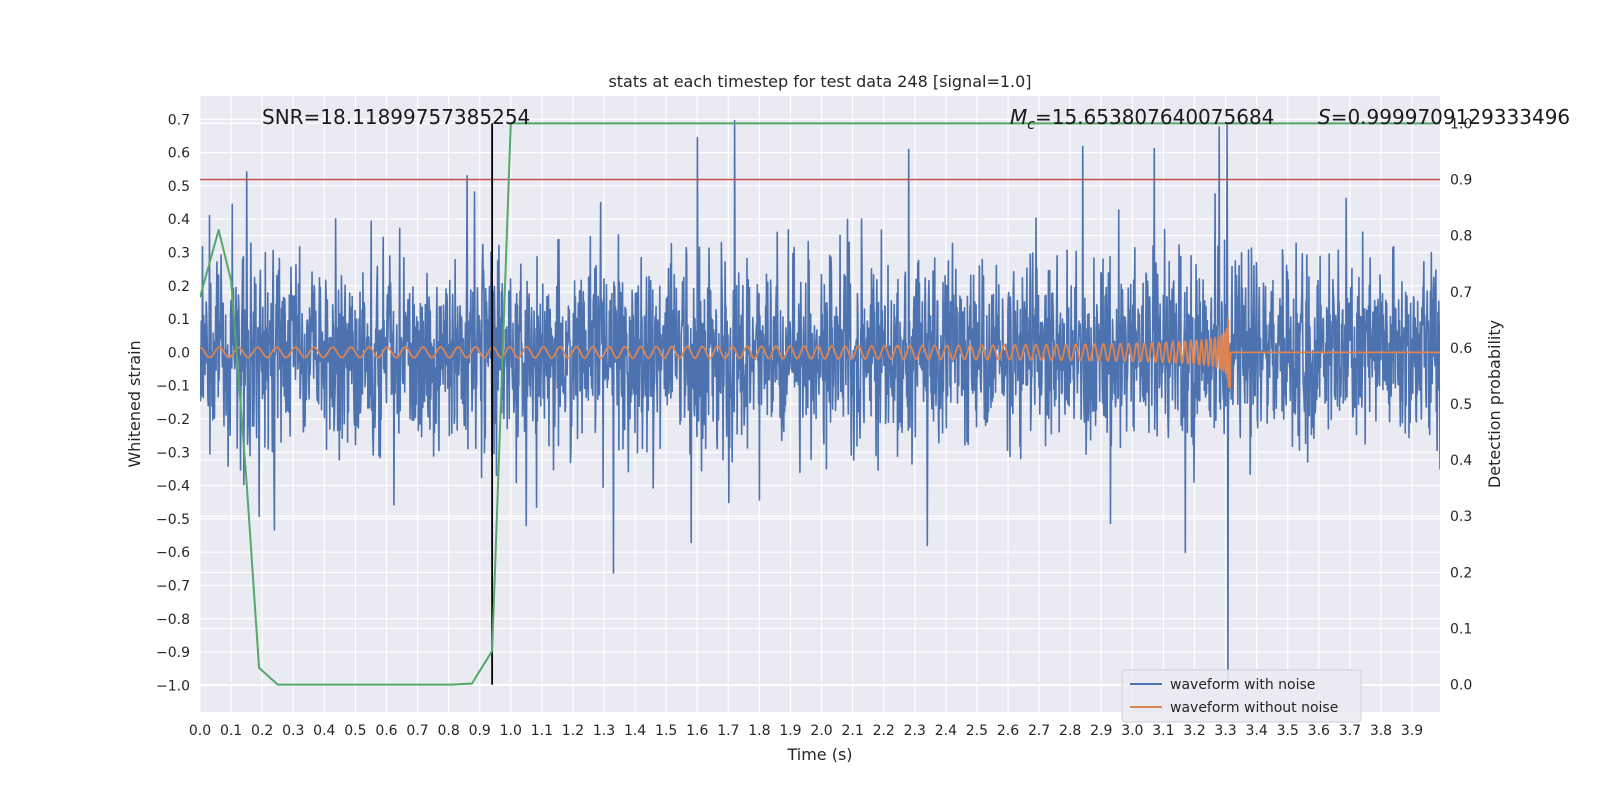 The image size is (1600, 800). What do you see at coordinates (1254, 708) in the screenshot?
I see `legend-label-waveform-without-noise: waveform without noise` at bounding box center [1254, 708].